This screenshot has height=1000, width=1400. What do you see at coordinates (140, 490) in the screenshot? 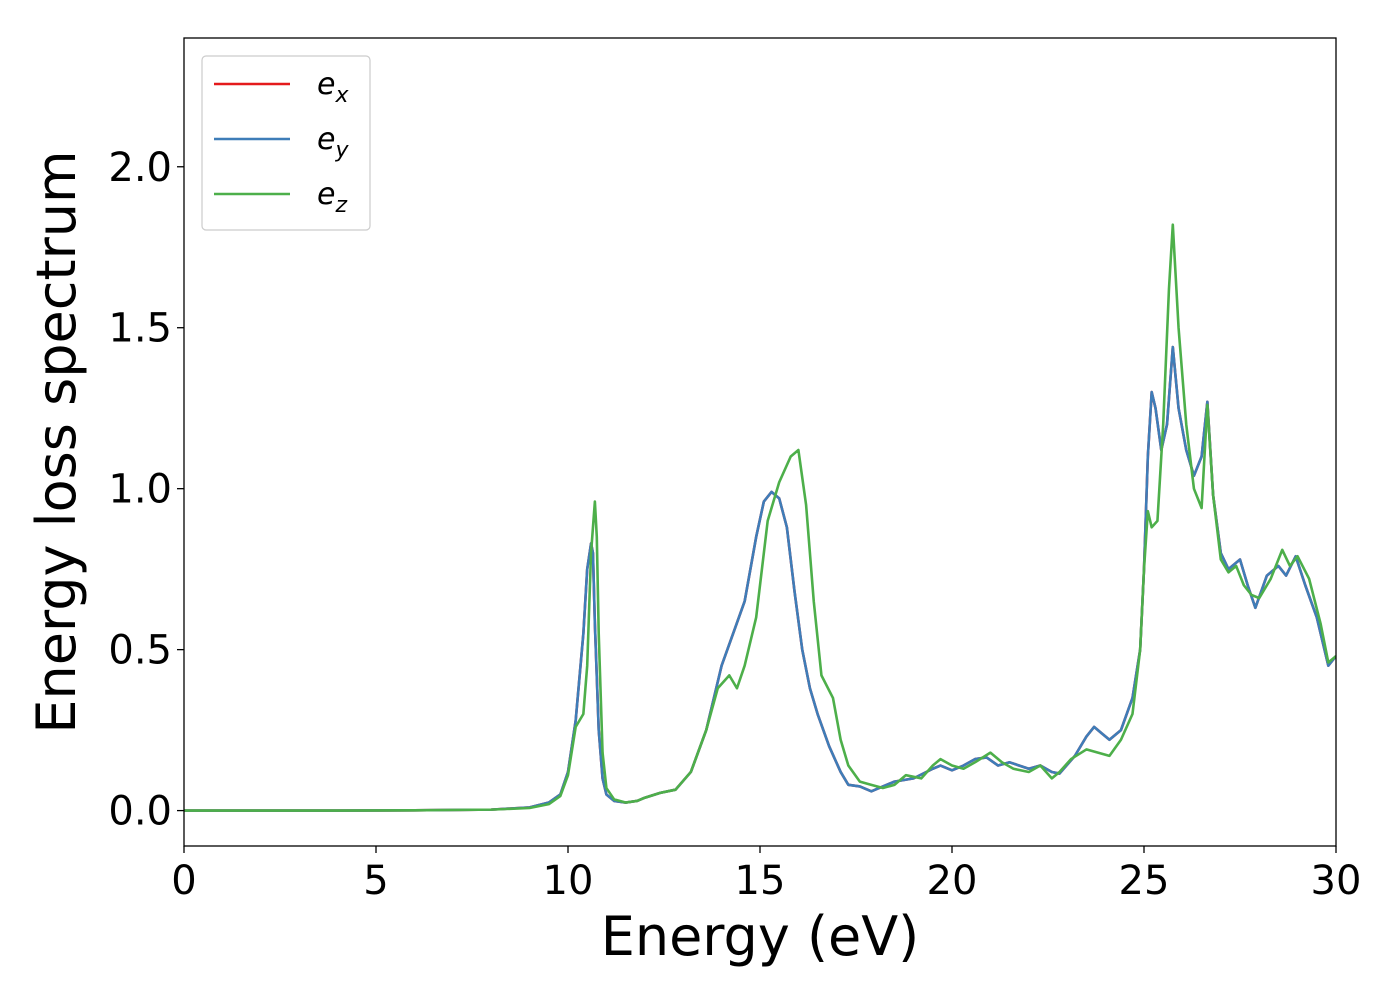
I see `y-tick-label: 1.0` at bounding box center [140, 490].